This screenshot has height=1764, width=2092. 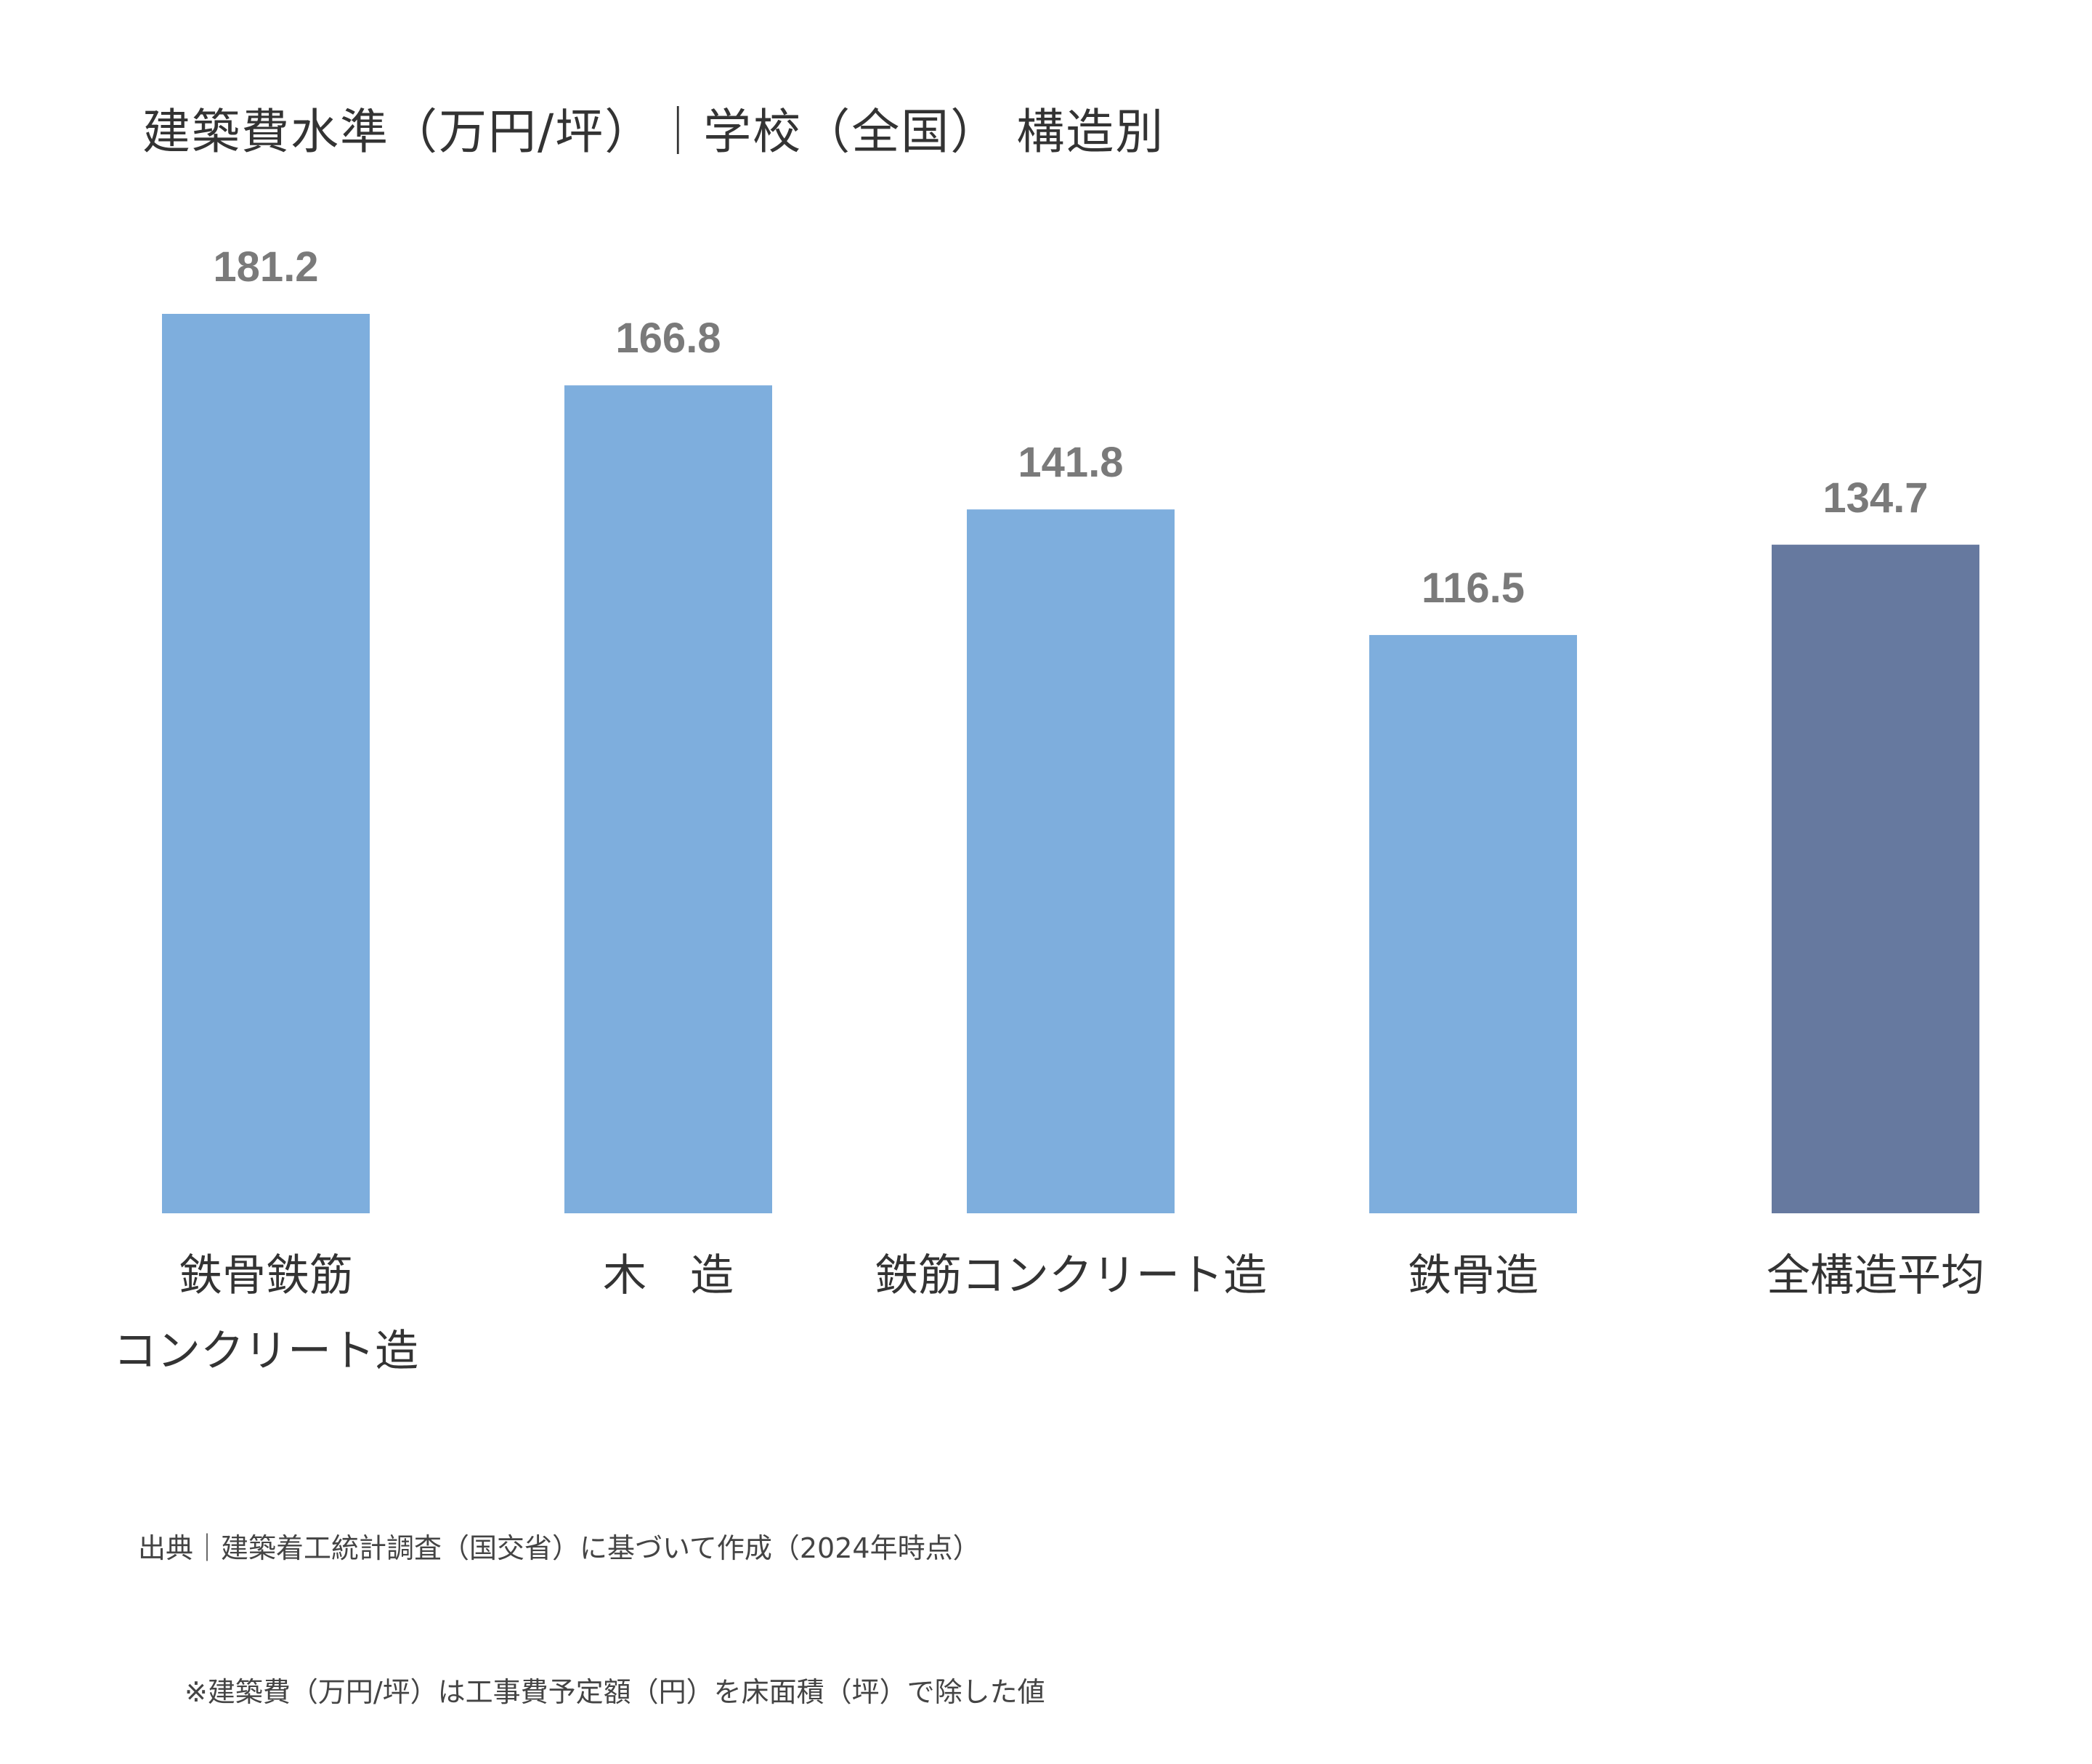 I want to click on value-label-3: 116.5, so click(x=1473, y=588).